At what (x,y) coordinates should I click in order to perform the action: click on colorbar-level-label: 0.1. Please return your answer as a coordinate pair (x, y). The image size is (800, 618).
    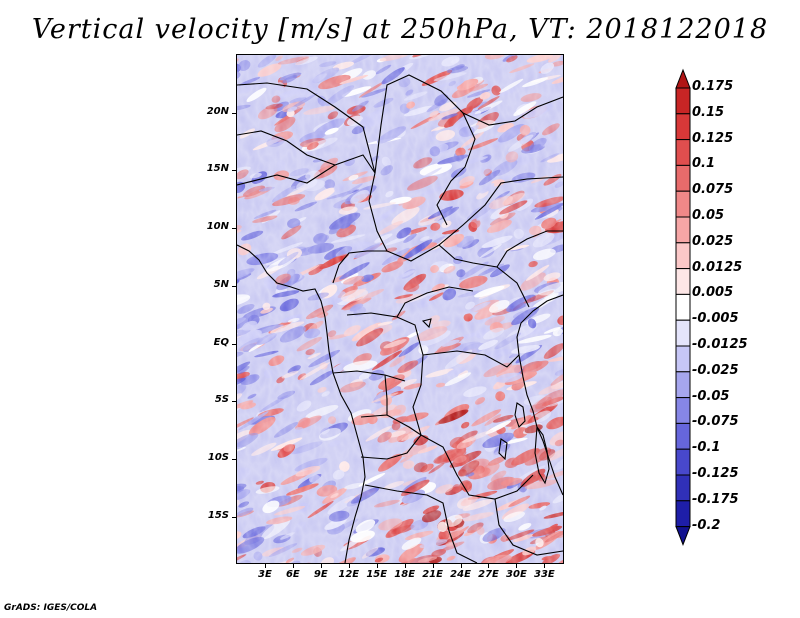
    Looking at the image, I should click on (704, 164).